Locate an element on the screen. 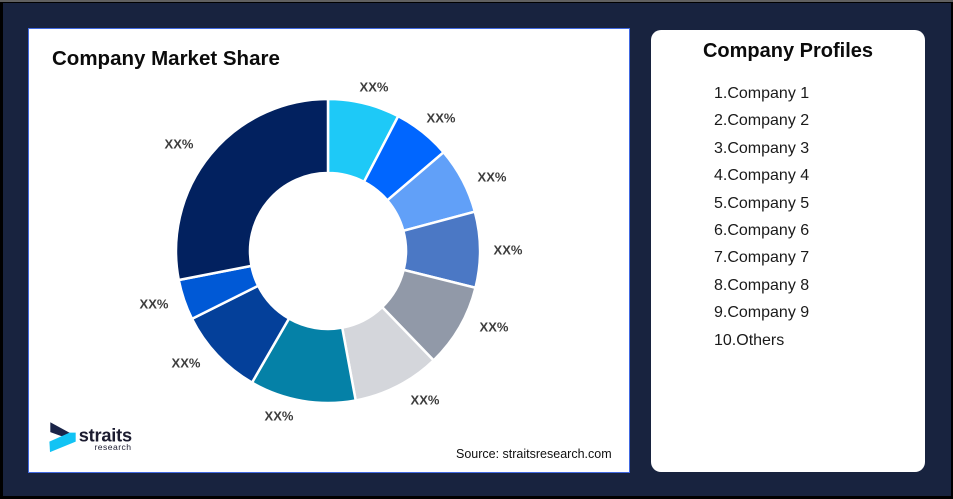 The image size is (953, 499). svg-text: straits is located at coordinates (105, 436).